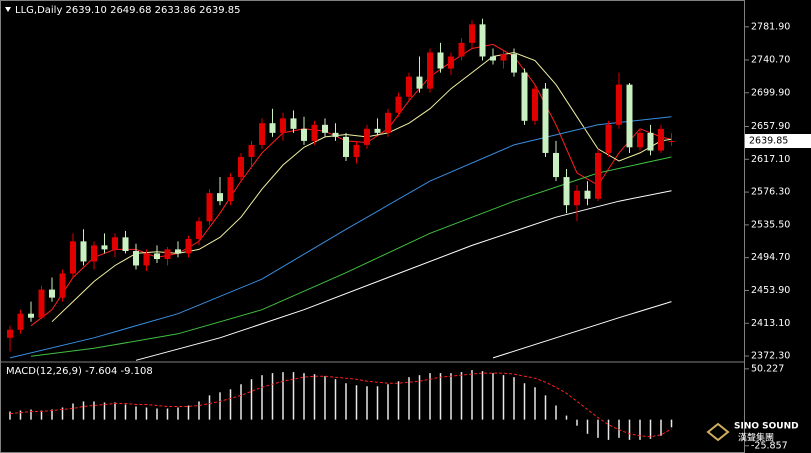 Image resolution: width=811 pixels, height=453 pixels. I want to click on logo-mark, so click(718, 432).